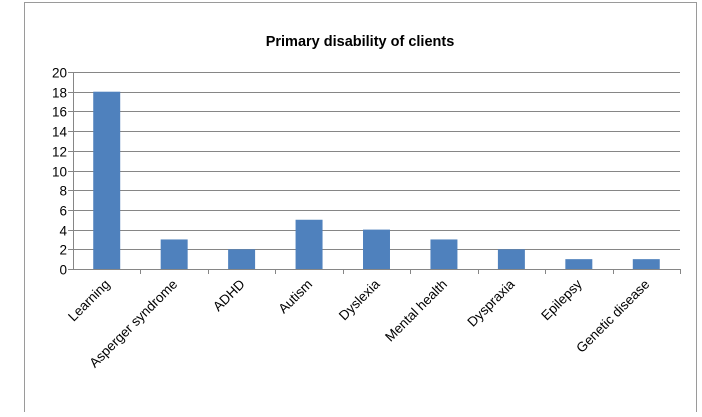 This screenshot has width=702, height=417. What do you see at coordinates (59, 152) in the screenshot?
I see `y-tick-label: 12` at bounding box center [59, 152].